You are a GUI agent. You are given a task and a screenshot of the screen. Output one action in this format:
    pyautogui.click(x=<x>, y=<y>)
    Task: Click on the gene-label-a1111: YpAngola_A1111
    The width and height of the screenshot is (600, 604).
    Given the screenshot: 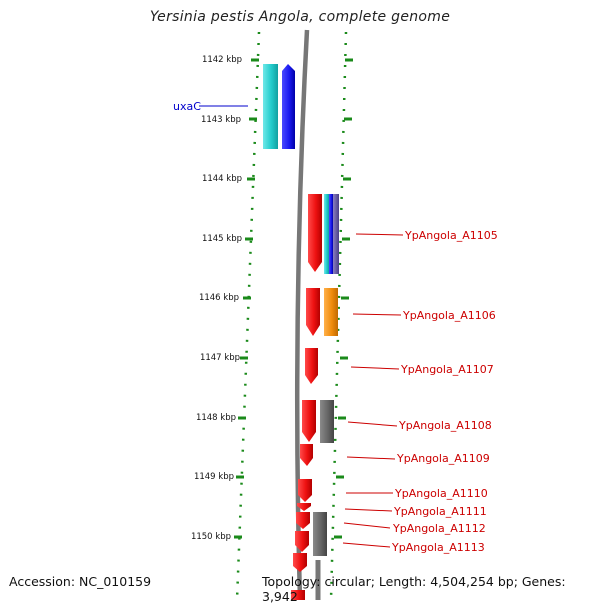 What is the action you would take?
    pyautogui.click(x=440, y=511)
    